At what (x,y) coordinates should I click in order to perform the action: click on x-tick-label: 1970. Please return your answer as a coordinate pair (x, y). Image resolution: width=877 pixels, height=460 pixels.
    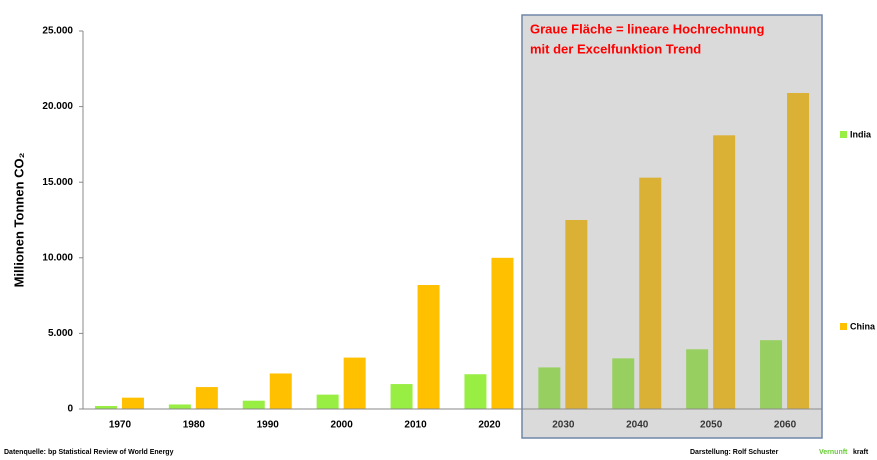
    Looking at the image, I should click on (120, 425).